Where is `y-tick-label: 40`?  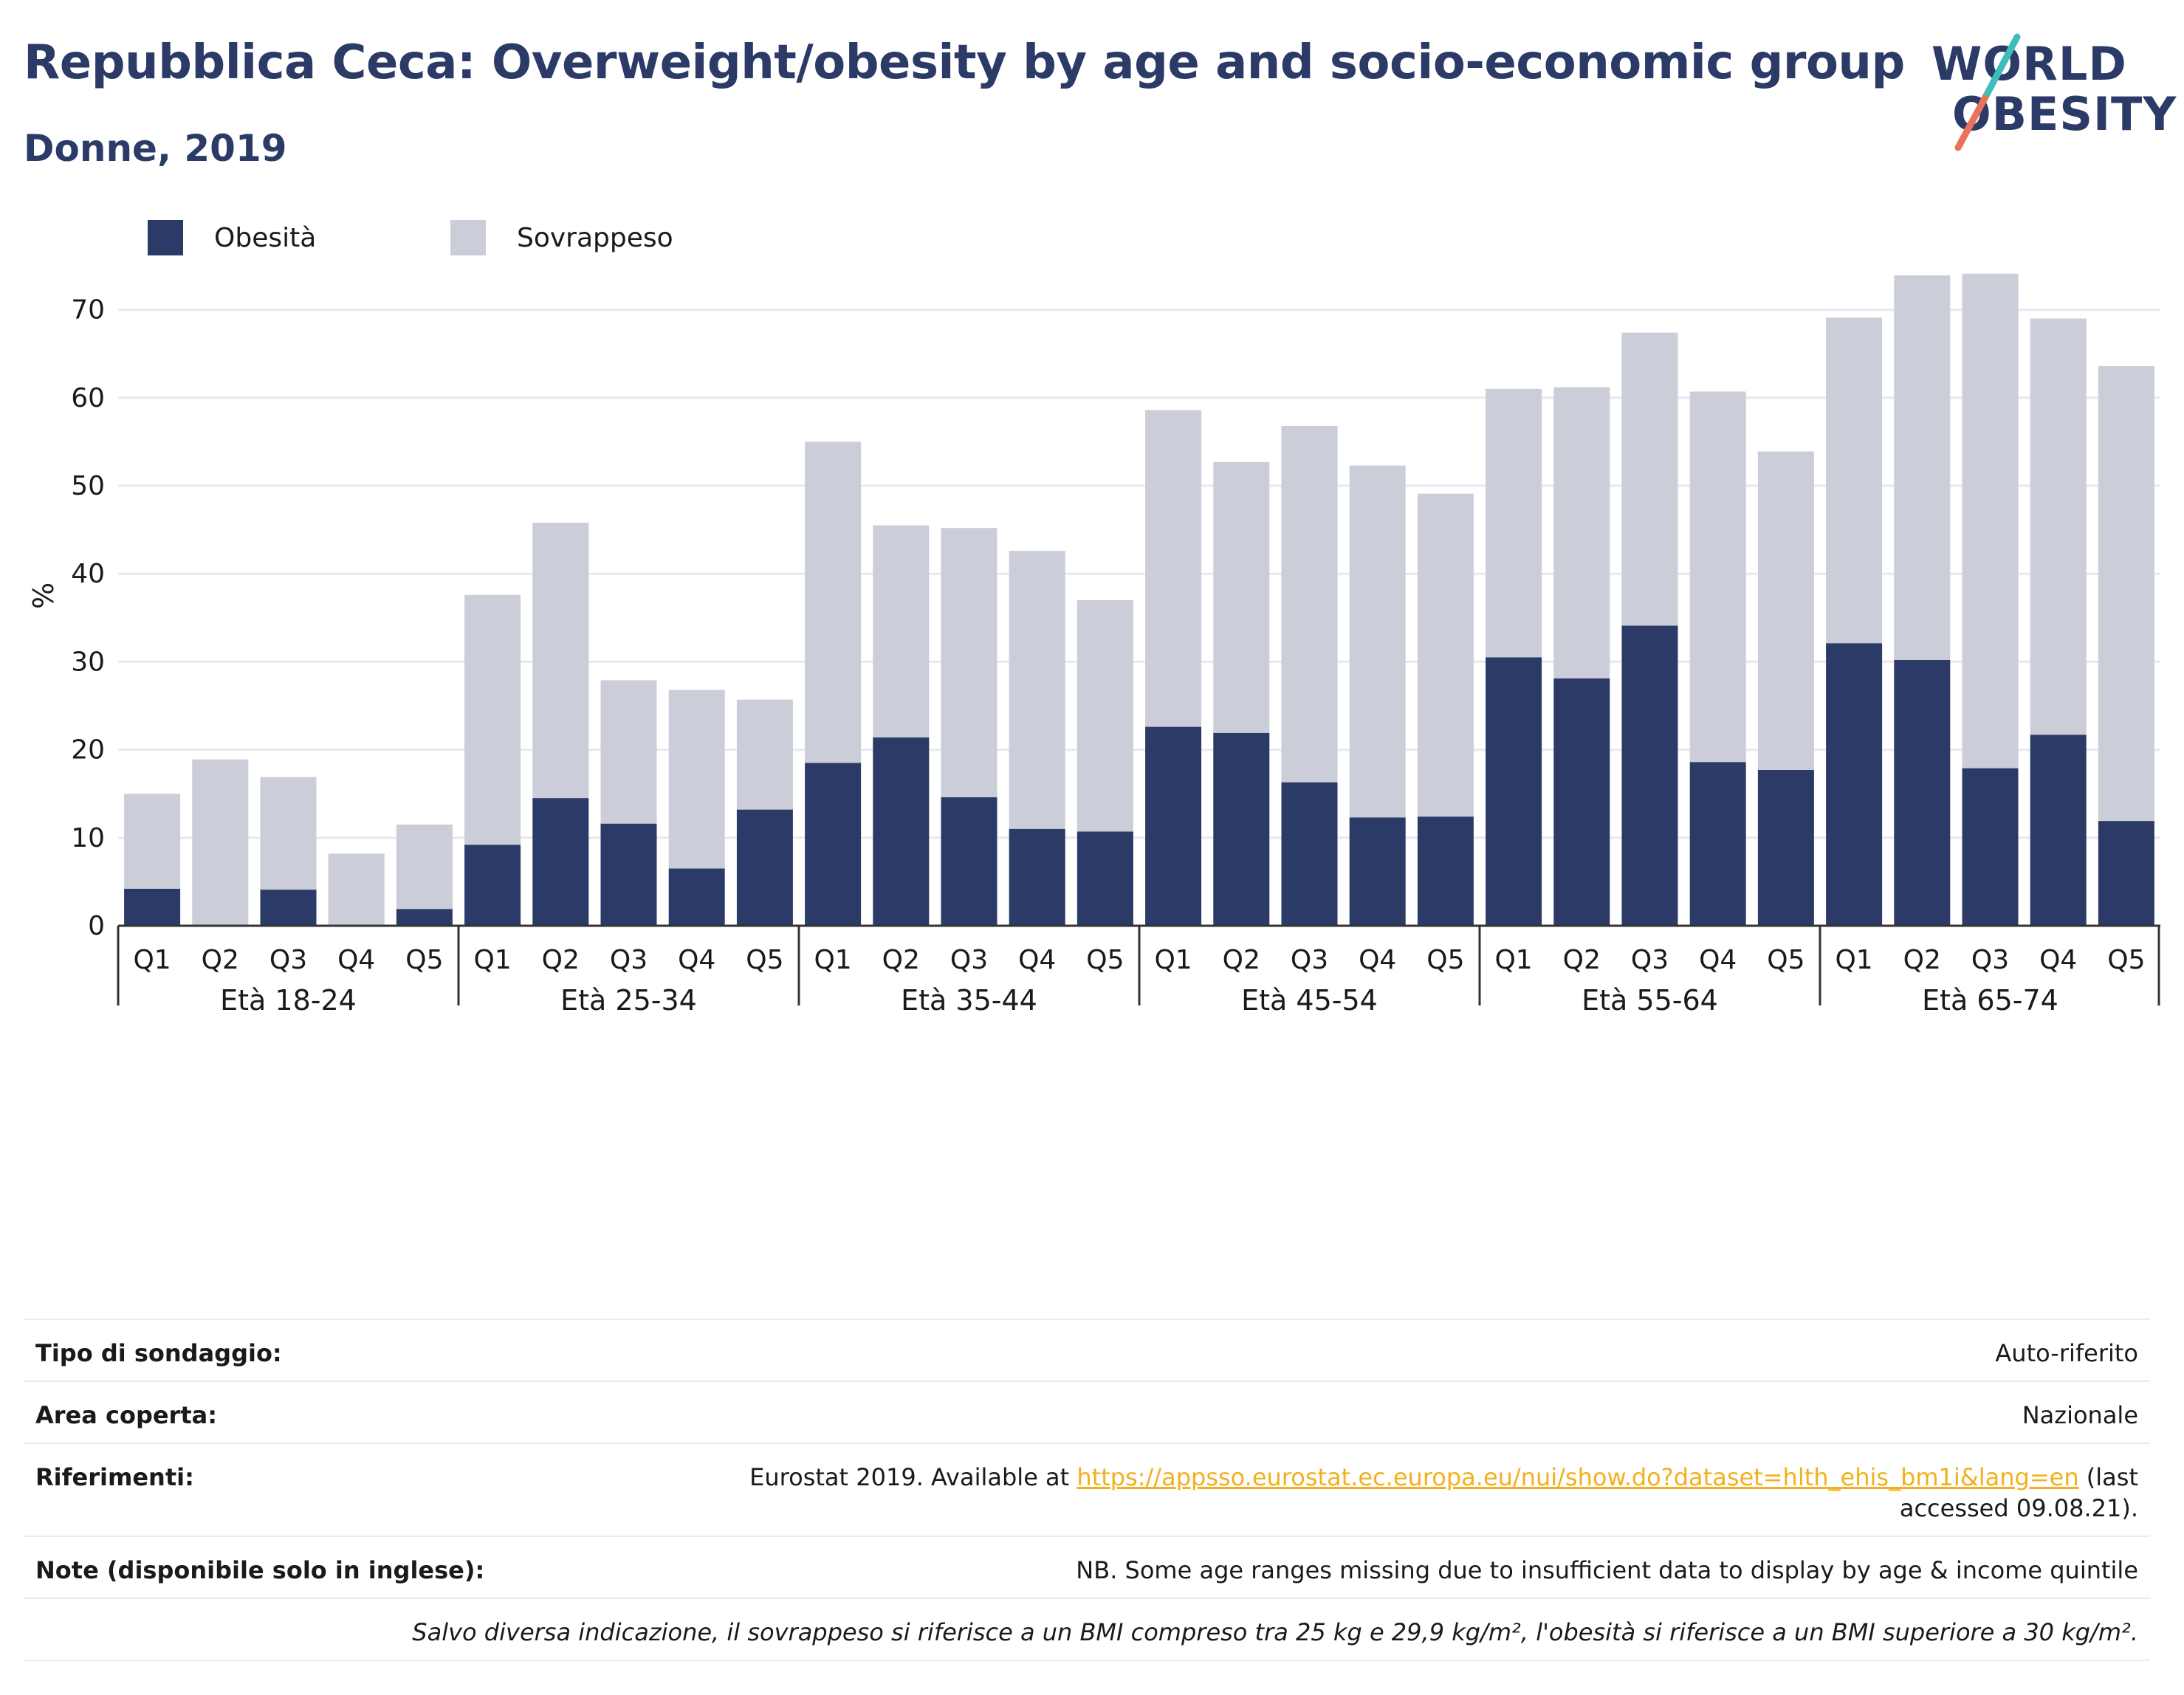
y-tick-label: 40 is located at coordinates (88, 574).